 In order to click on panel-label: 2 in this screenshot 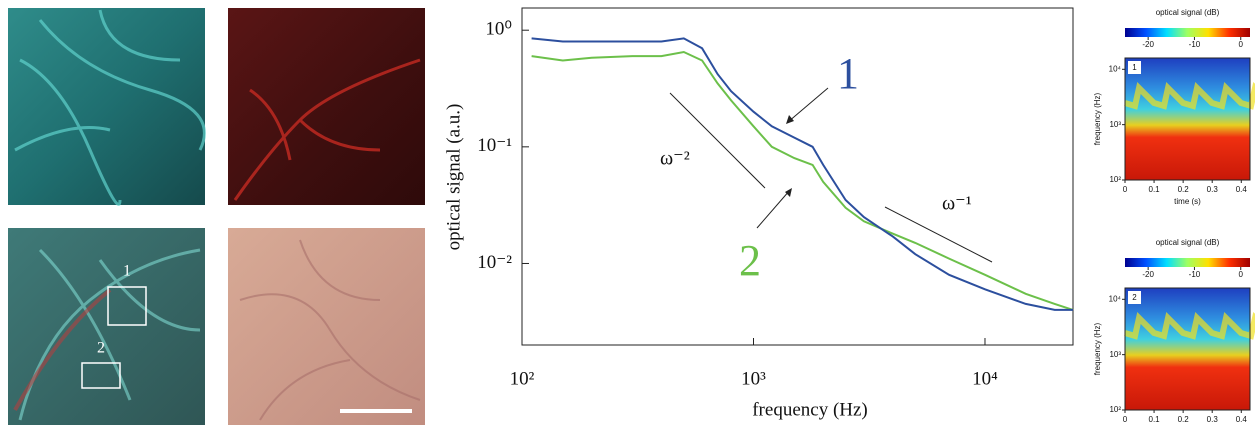, I will do `click(1134, 297)`.